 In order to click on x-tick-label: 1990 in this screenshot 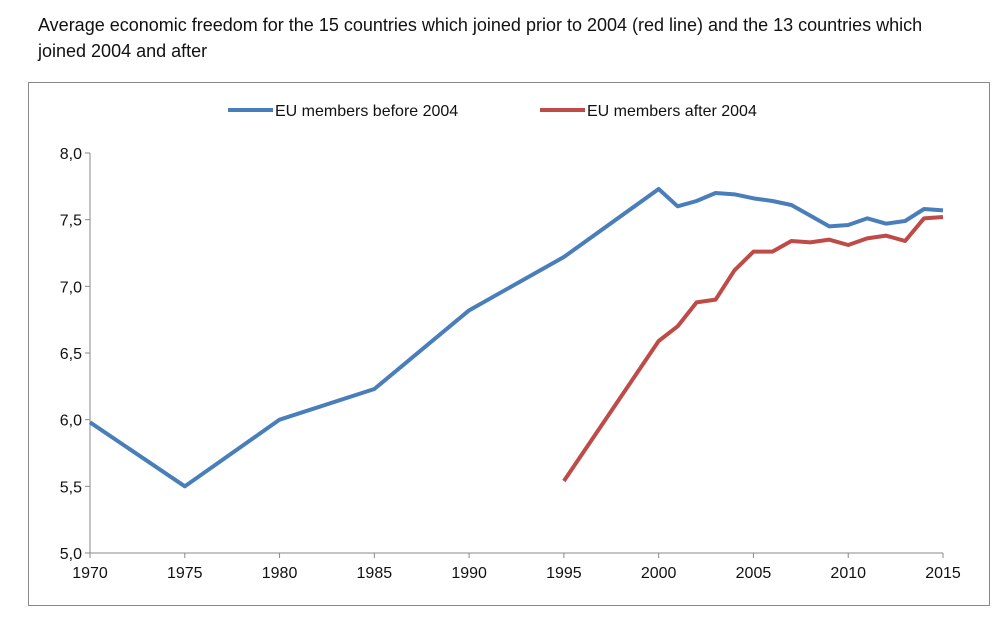, I will do `click(469, 573)`.